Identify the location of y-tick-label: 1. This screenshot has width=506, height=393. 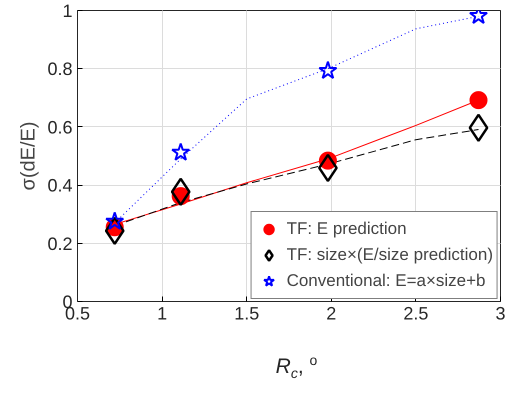
(67, 11).